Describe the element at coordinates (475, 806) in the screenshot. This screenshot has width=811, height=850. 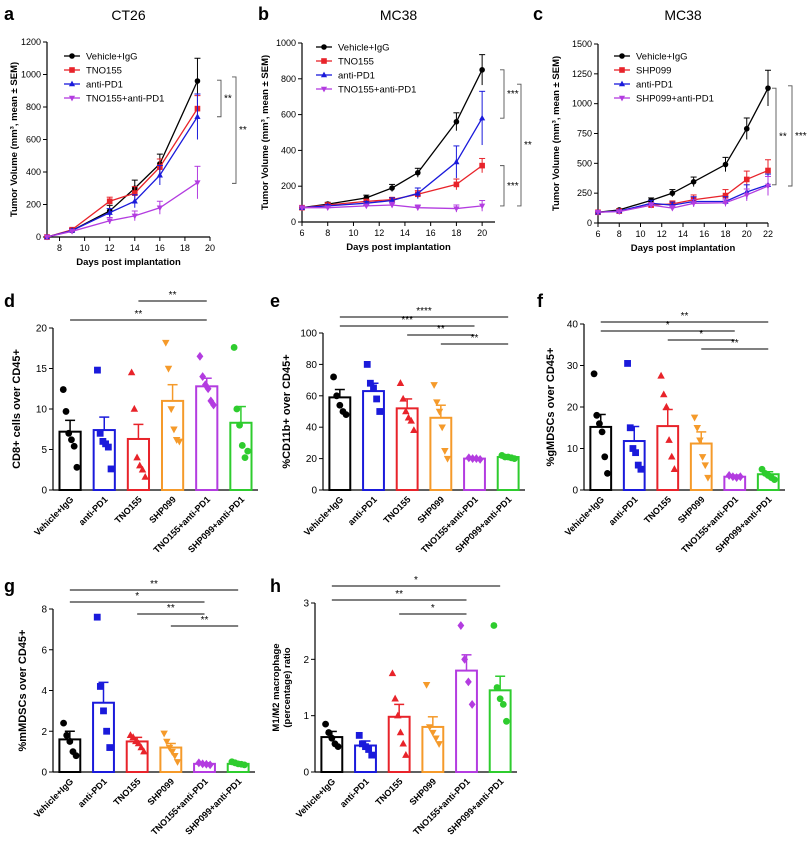
I see `category-label: SHP099+anti-PD1` at that location.